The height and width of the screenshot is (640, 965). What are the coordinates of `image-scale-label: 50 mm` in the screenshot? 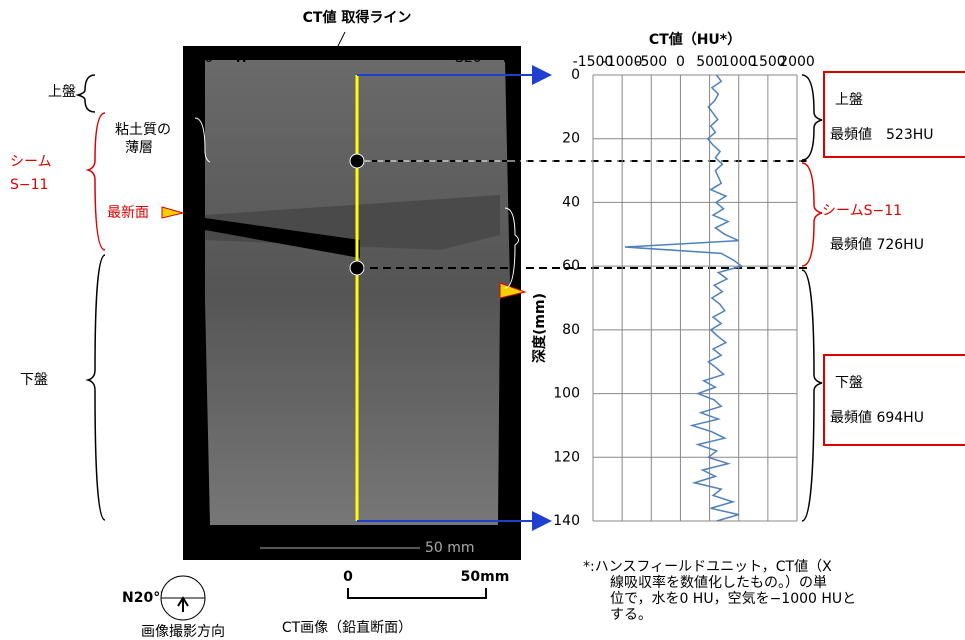 It's located at (450, 548).